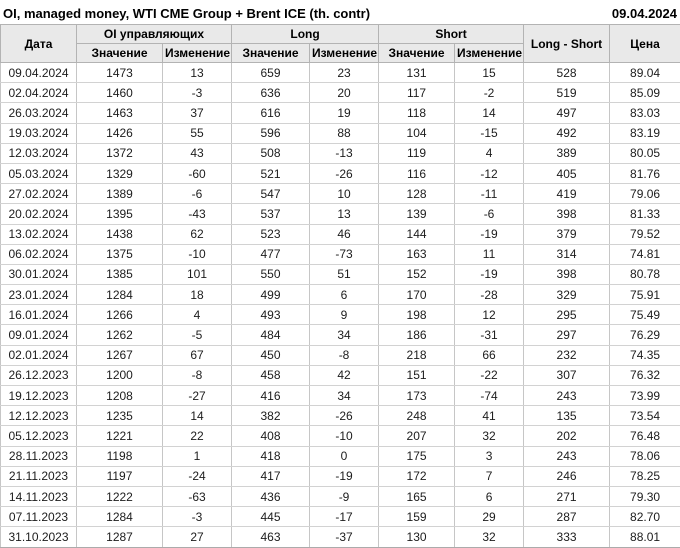  Describe the element at coordinates (567, 93) in the screenshot. I see `long-short-cell: 519` at that location.